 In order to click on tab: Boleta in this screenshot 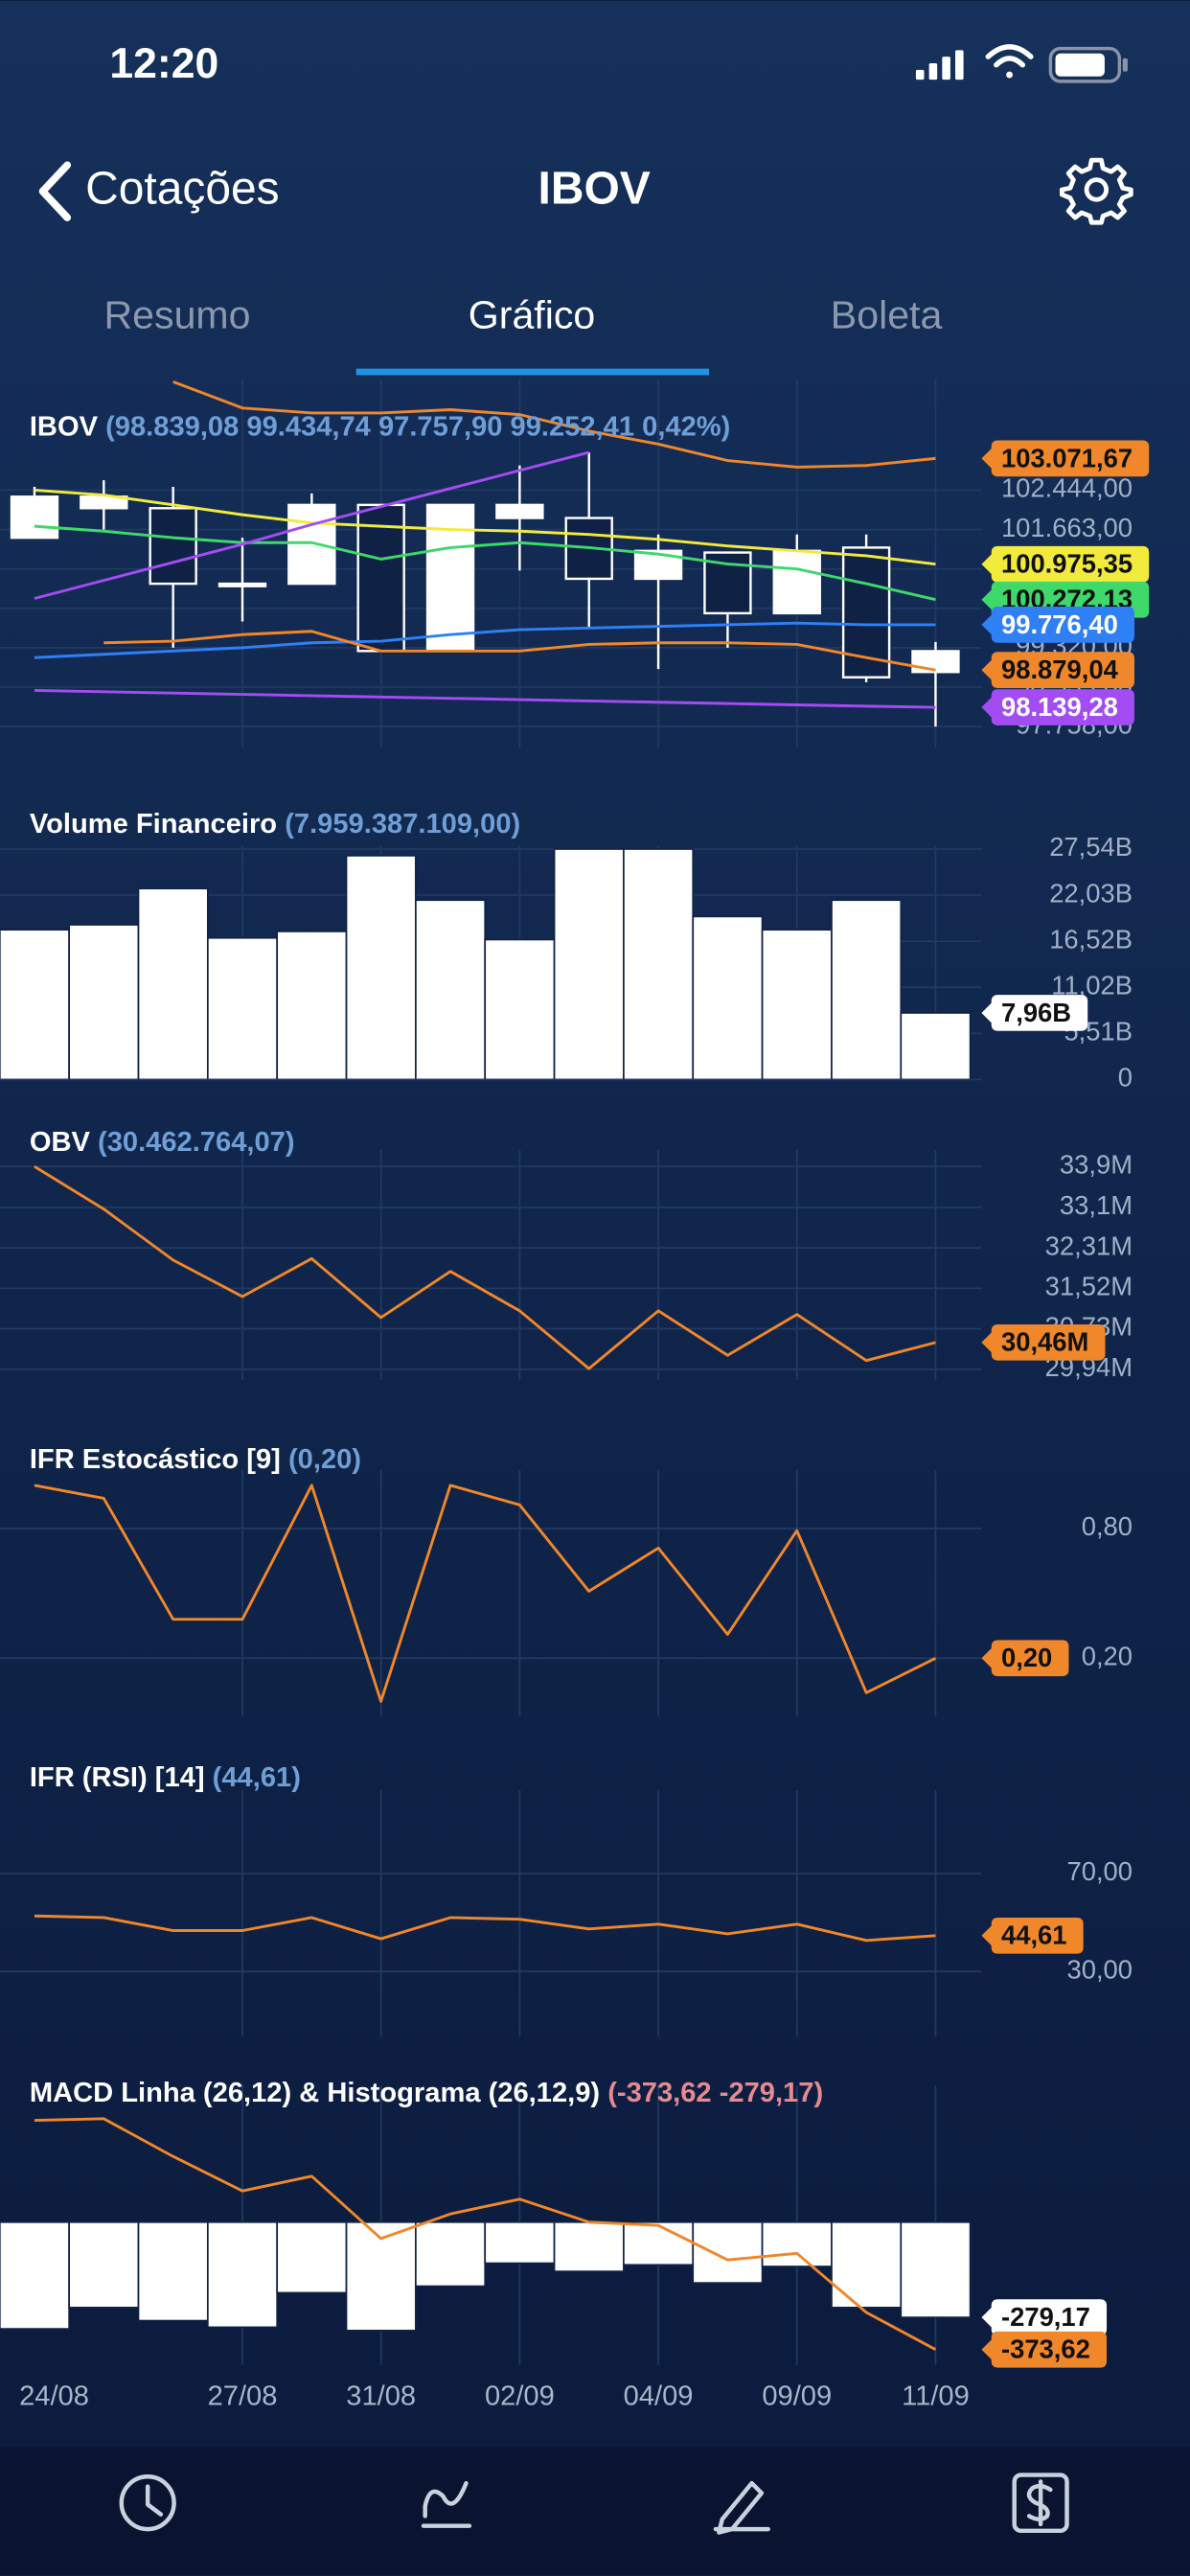, I will do `click(887, 314)`.